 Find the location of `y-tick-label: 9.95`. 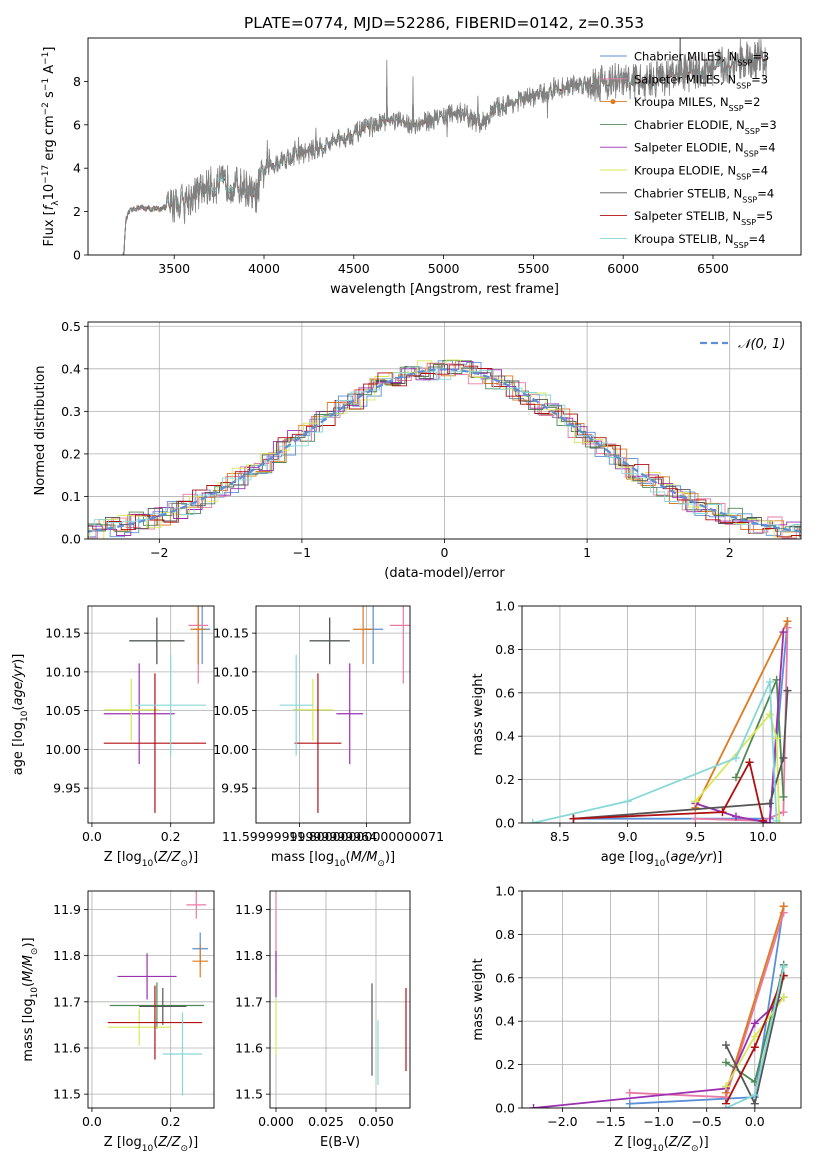

y-tick-label: 9.95 is located at coordinates (67, 788).